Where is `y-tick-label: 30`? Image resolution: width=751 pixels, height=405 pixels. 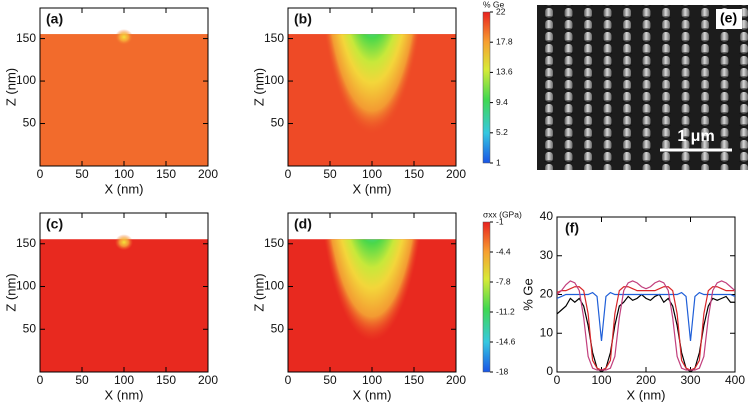
y-tick-label: 30 is located at coordinates (547, 255).